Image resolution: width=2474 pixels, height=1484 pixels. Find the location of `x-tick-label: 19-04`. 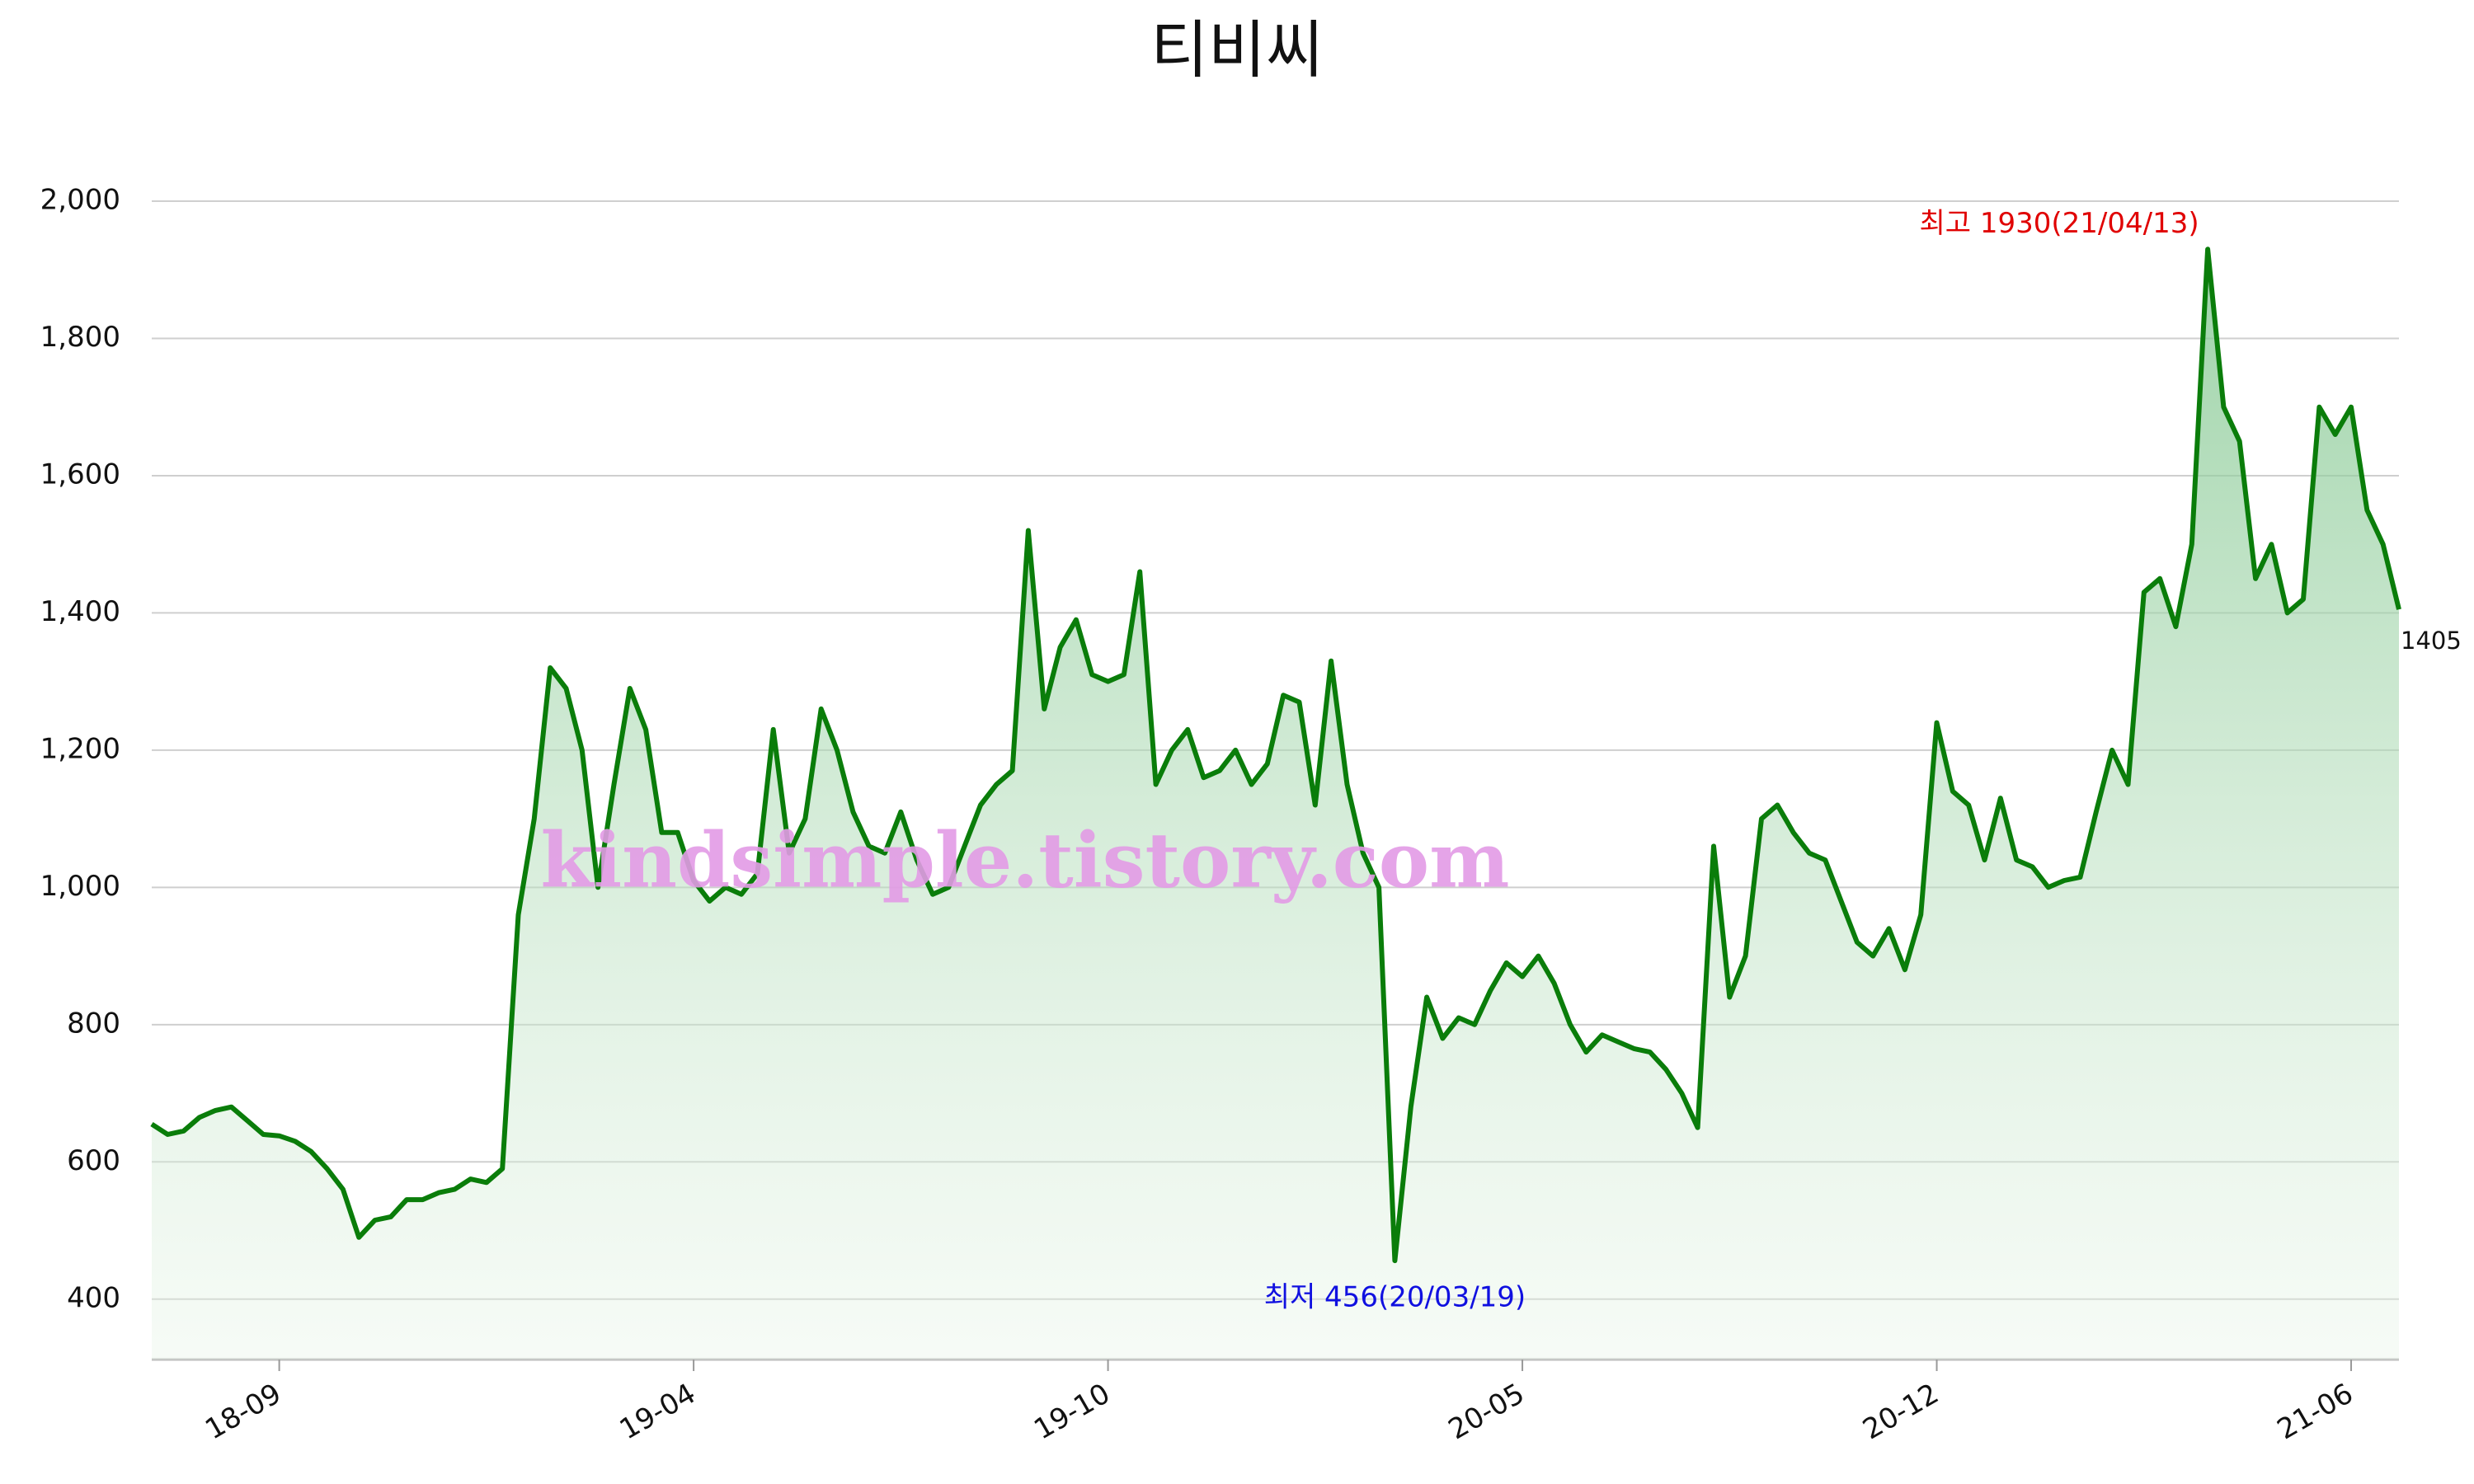

x-tick-label: 19-04 is located at coordinates (658, 1411).